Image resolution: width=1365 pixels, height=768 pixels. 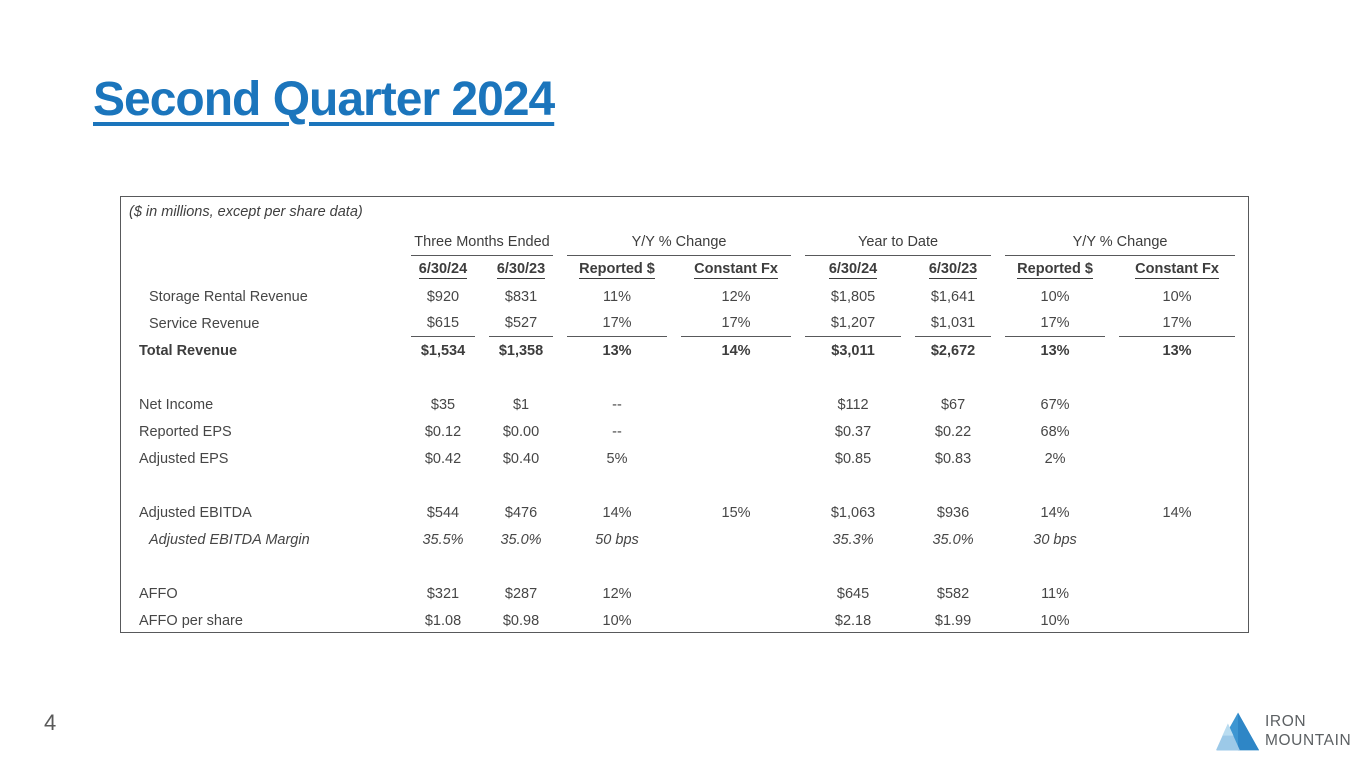 What do you see at coordinates (229, 539) in the screenshot?
I see `row-label: Adjusted EBITDA Margin` at bounding box center [229, 539].